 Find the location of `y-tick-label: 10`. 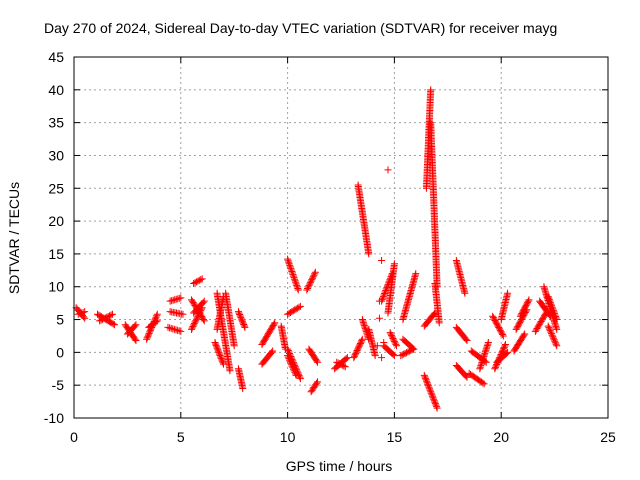

y-tick-label: 10 is located at coordinates (56, 287).